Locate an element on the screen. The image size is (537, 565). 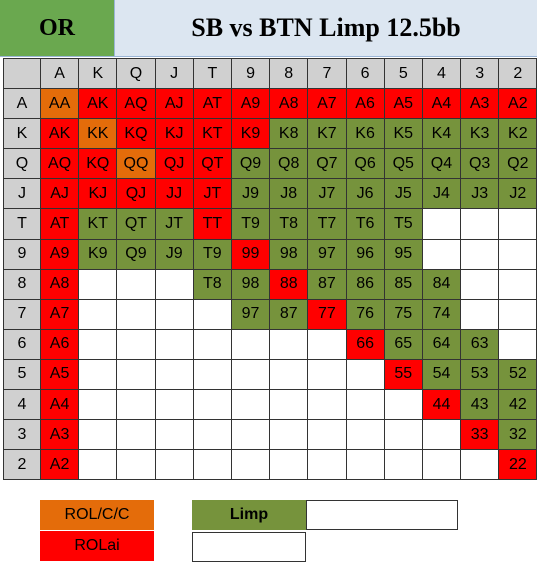
column-header-2: 2 is located at coordinates (518, 74).